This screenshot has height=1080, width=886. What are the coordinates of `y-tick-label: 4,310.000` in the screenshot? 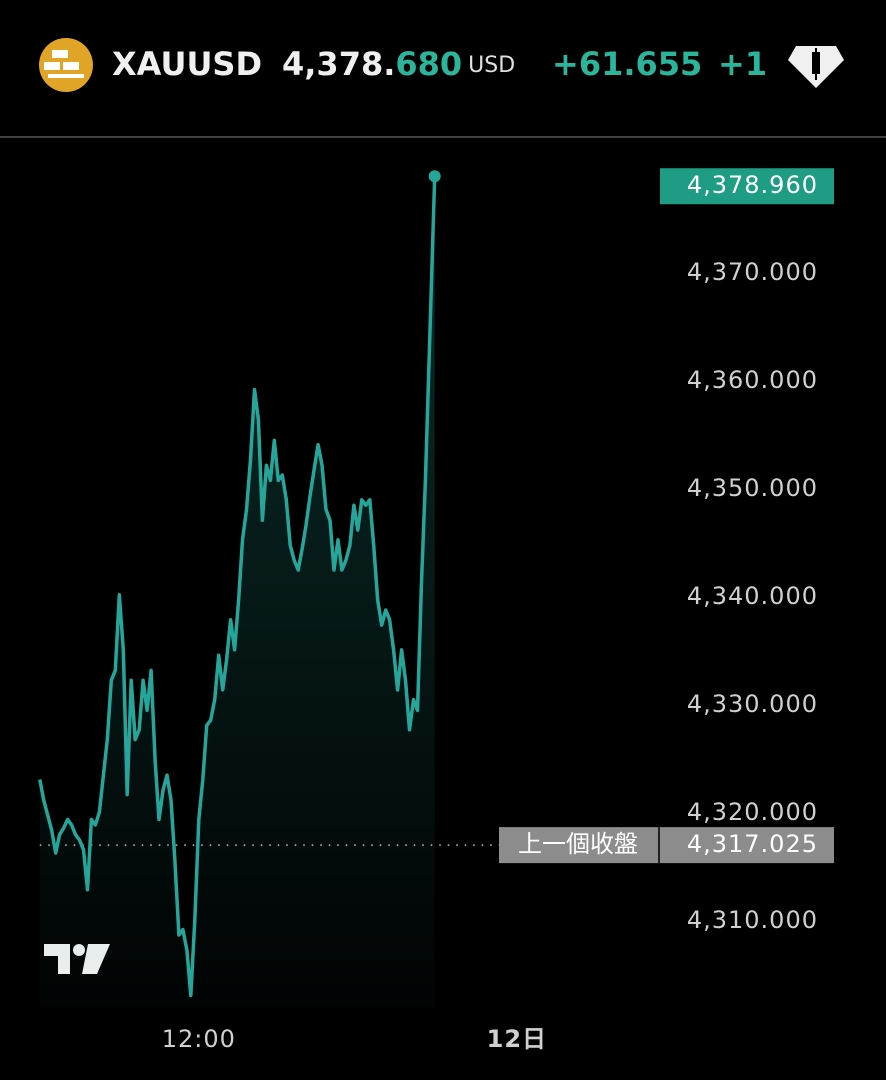 It's located at (752, 920).